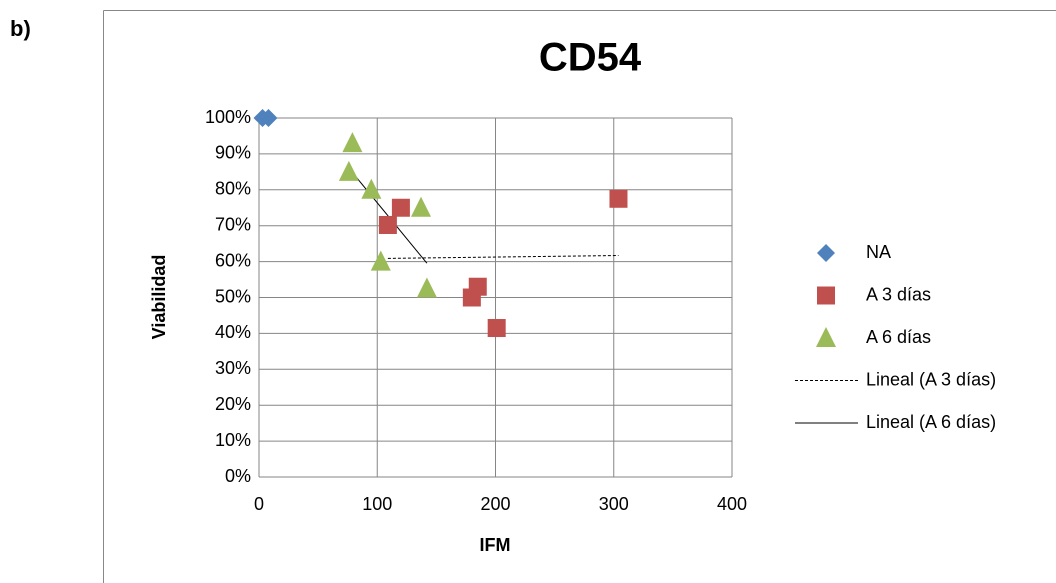  What do you see at coordinates (233, 440) in the screenshot?
I see `y-tick-label: 10%` at bounding box center [233, 440].